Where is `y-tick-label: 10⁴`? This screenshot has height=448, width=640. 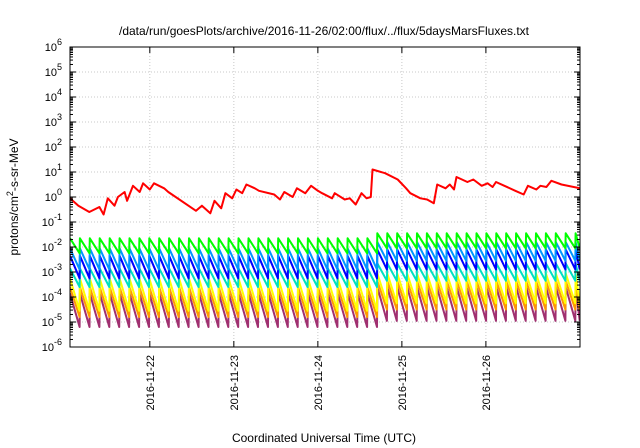 y-tick-label: 10⁴ is located at coordinates (53, 95).